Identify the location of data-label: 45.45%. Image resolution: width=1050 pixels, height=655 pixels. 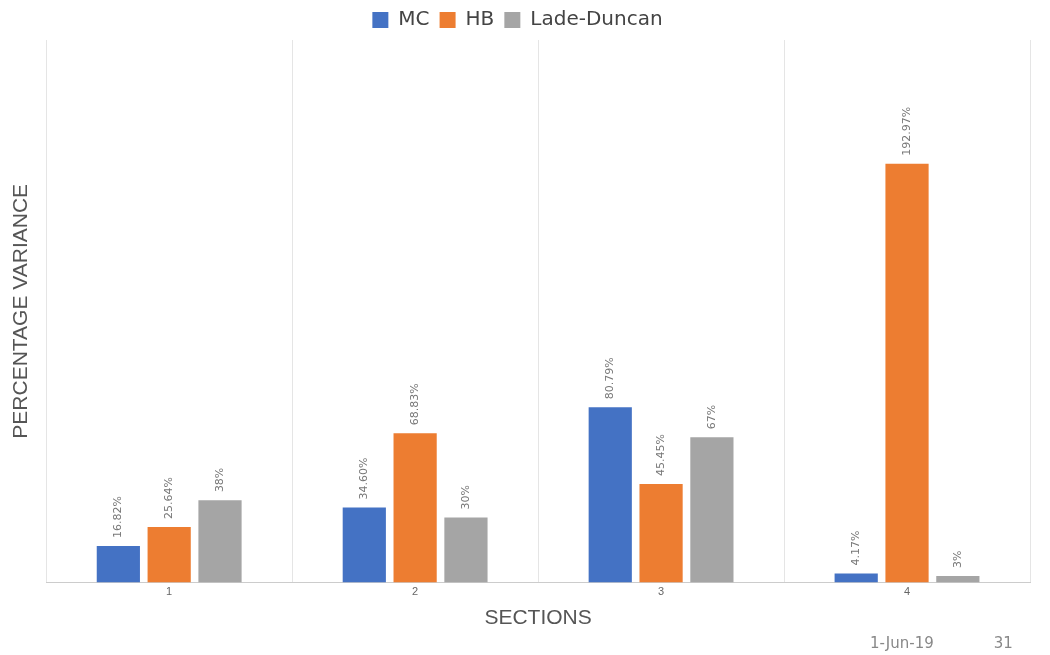
(660, 455).